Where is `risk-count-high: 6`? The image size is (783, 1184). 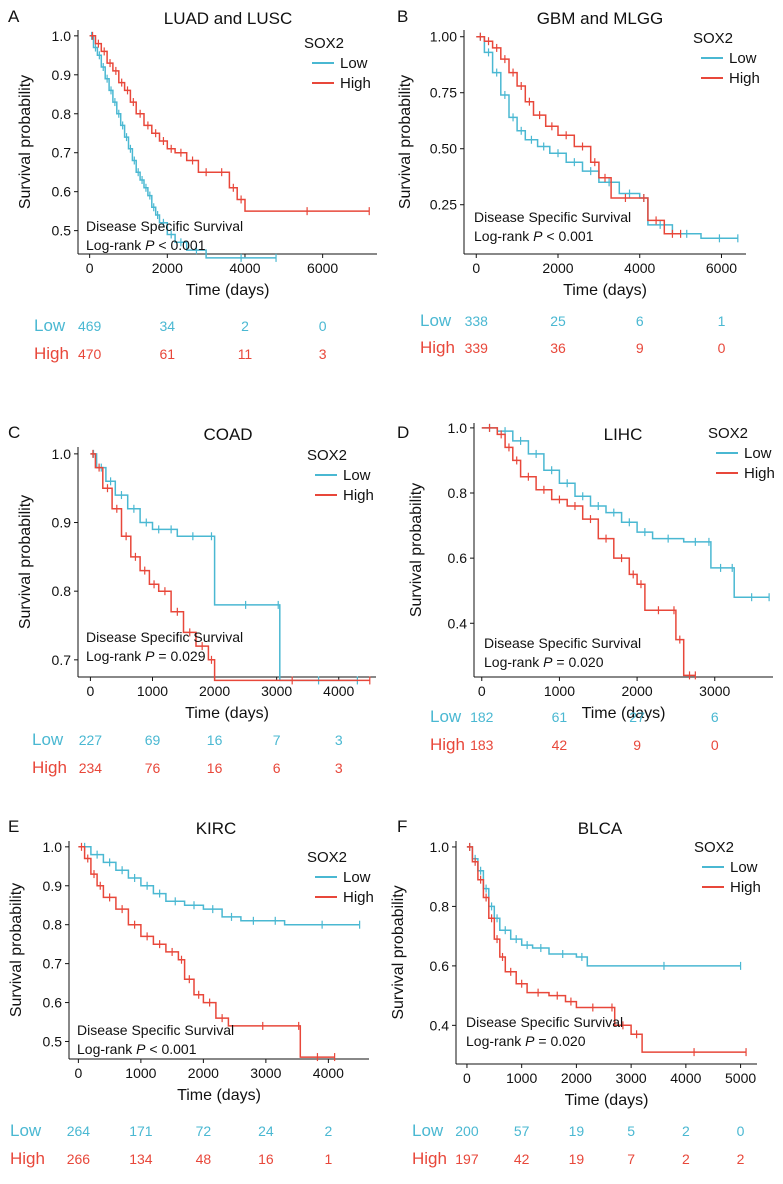 risk-count-high: 6 is located at coordinates (277, 768).